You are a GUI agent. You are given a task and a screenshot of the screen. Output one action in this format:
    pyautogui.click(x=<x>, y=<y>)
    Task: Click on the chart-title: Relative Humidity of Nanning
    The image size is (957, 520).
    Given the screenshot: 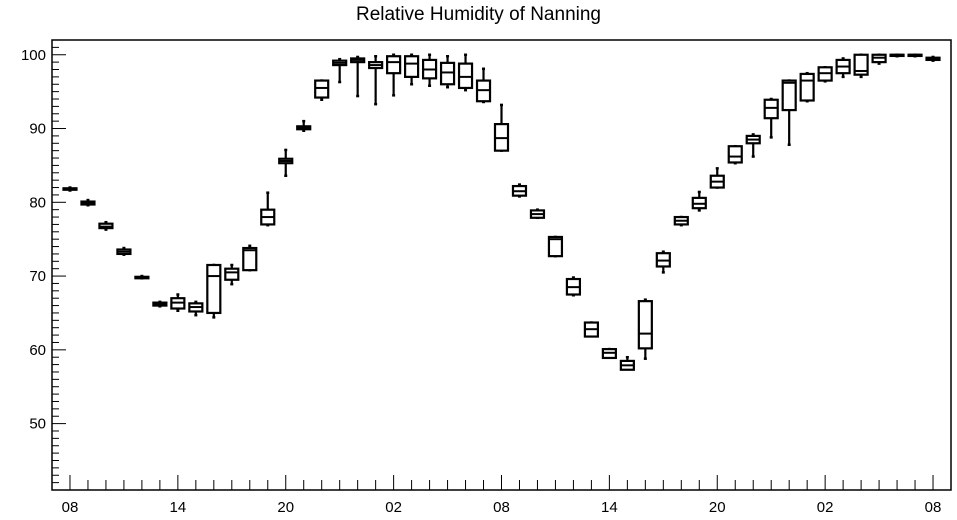 What is the action you would take?
    pyautogui.click(x=478, y=14)
    